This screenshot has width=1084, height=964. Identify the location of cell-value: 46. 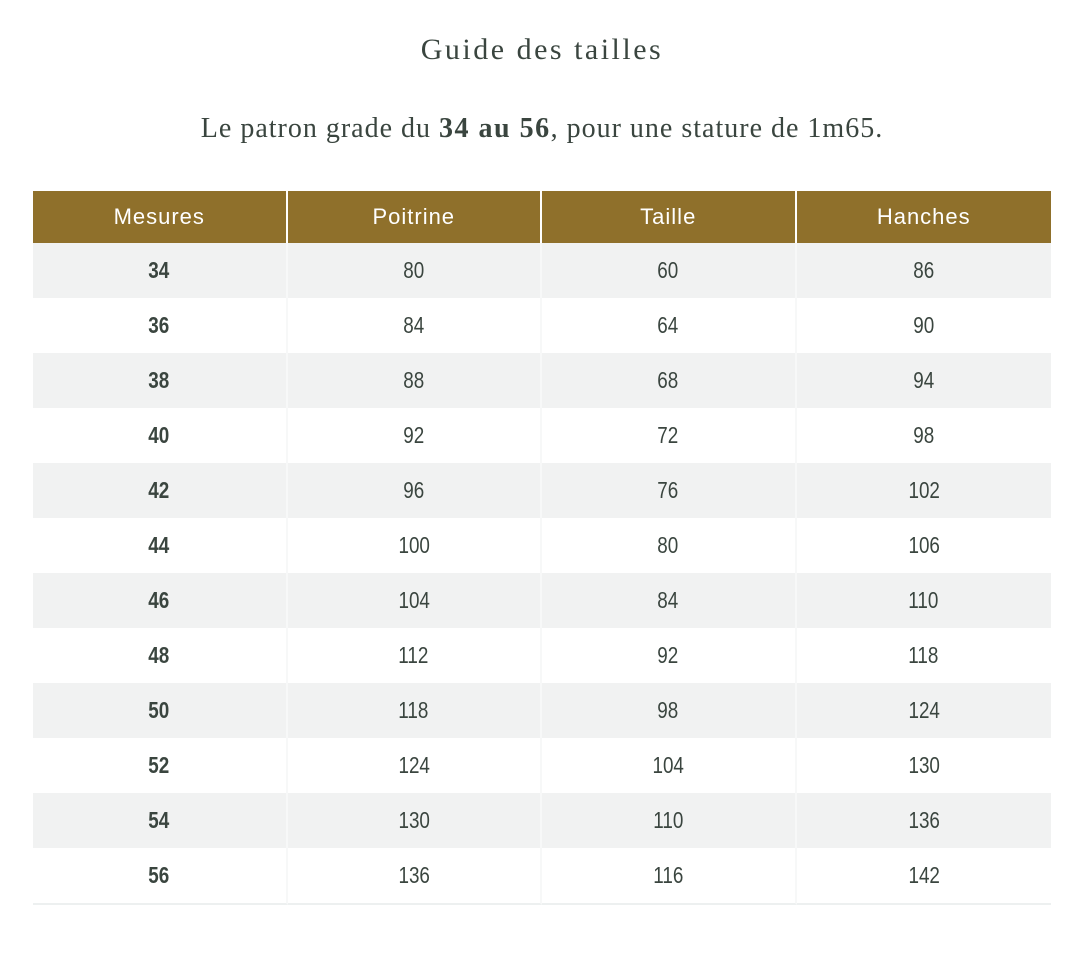
(159, 600).